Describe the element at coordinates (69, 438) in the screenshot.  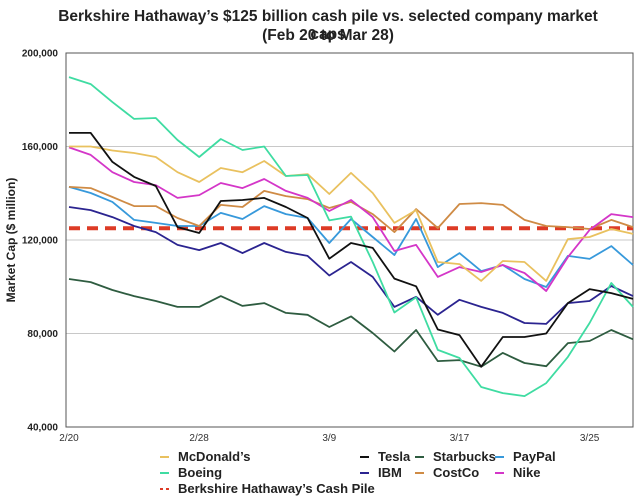
I see `x-tick-label: 2/20` at that location.